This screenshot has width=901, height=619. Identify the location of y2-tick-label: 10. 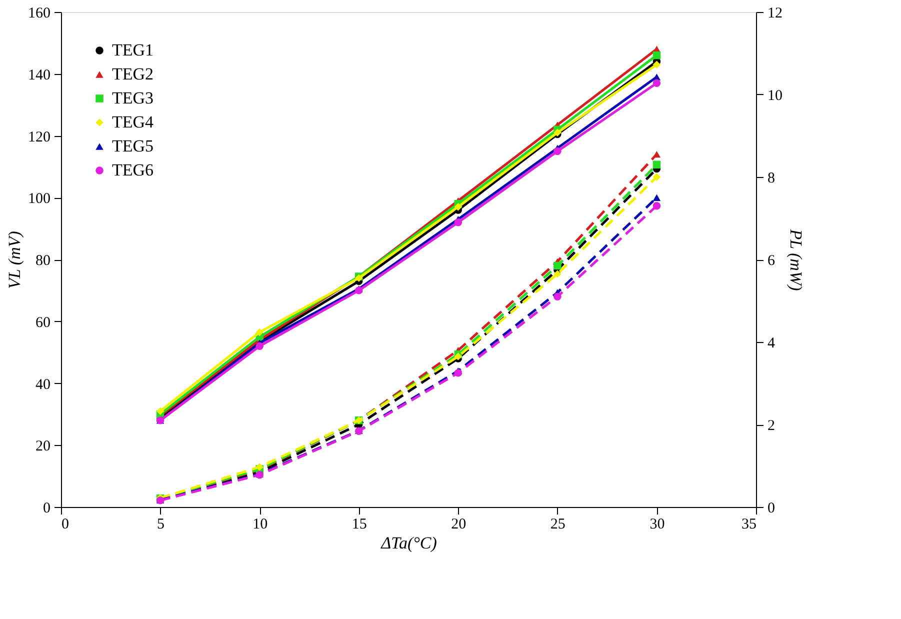
(775, 96).